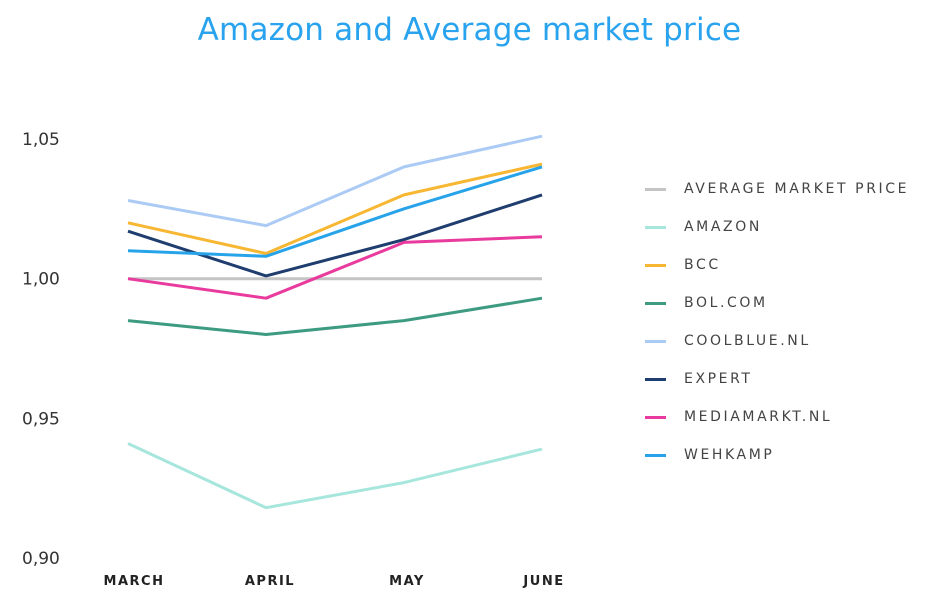 The width and height of the screenshot is (939, 606). I want to click on x-tick-label: MAY, so click(407, 581).